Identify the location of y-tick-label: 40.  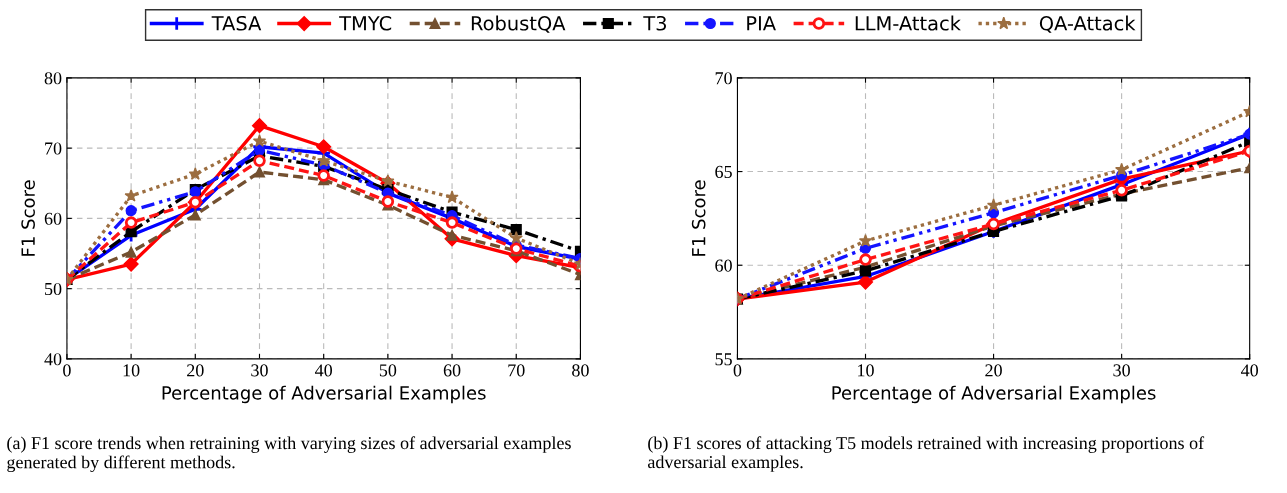
(53, 359).